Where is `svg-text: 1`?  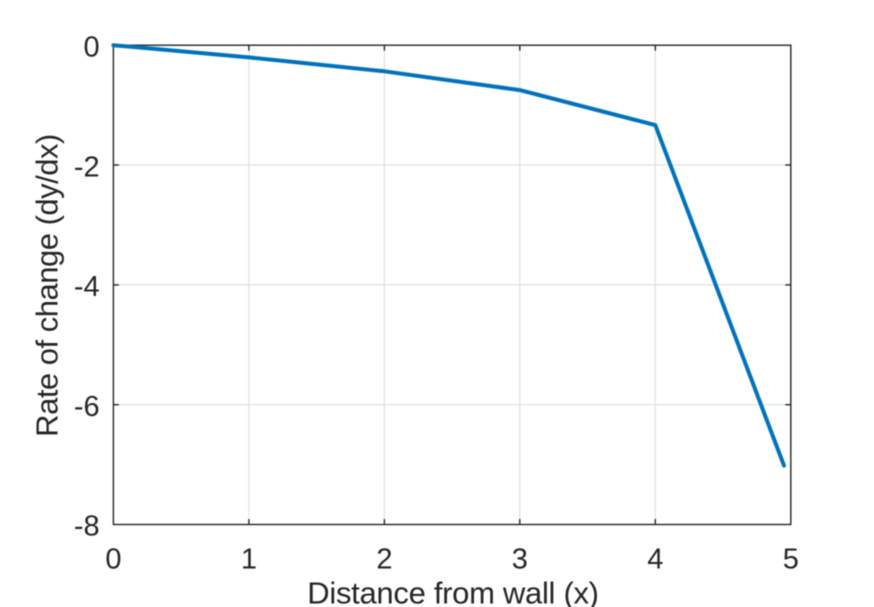
svg-text: 1 is located at coordinates (249, 560).